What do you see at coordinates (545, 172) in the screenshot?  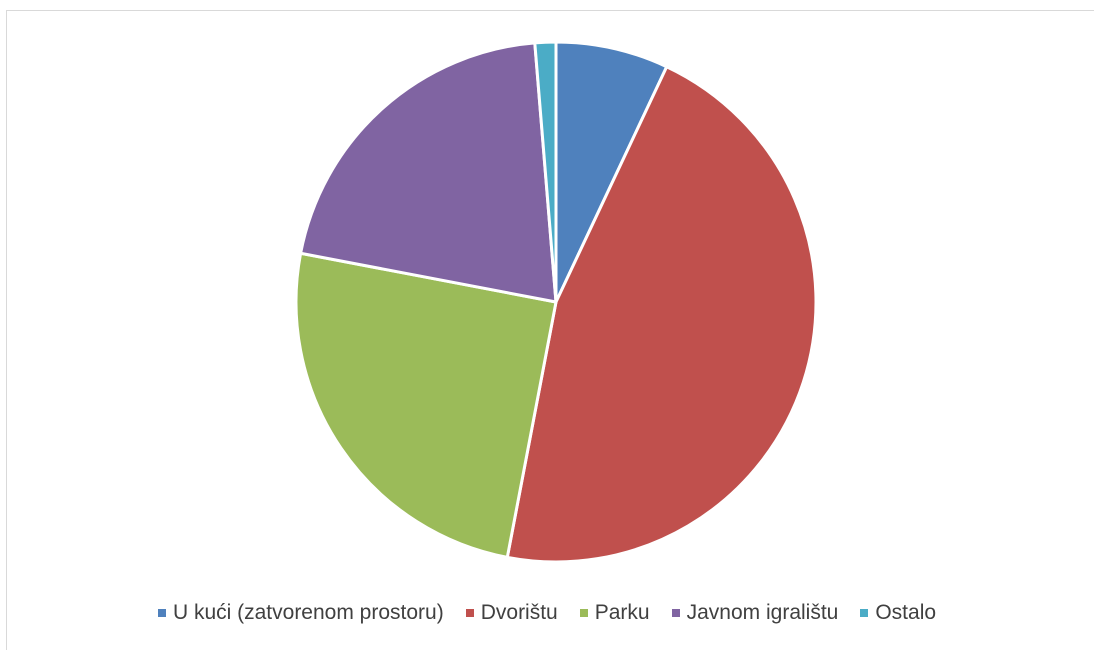 I see `pie-slice-ostalo` at bounding box center [545, 172].